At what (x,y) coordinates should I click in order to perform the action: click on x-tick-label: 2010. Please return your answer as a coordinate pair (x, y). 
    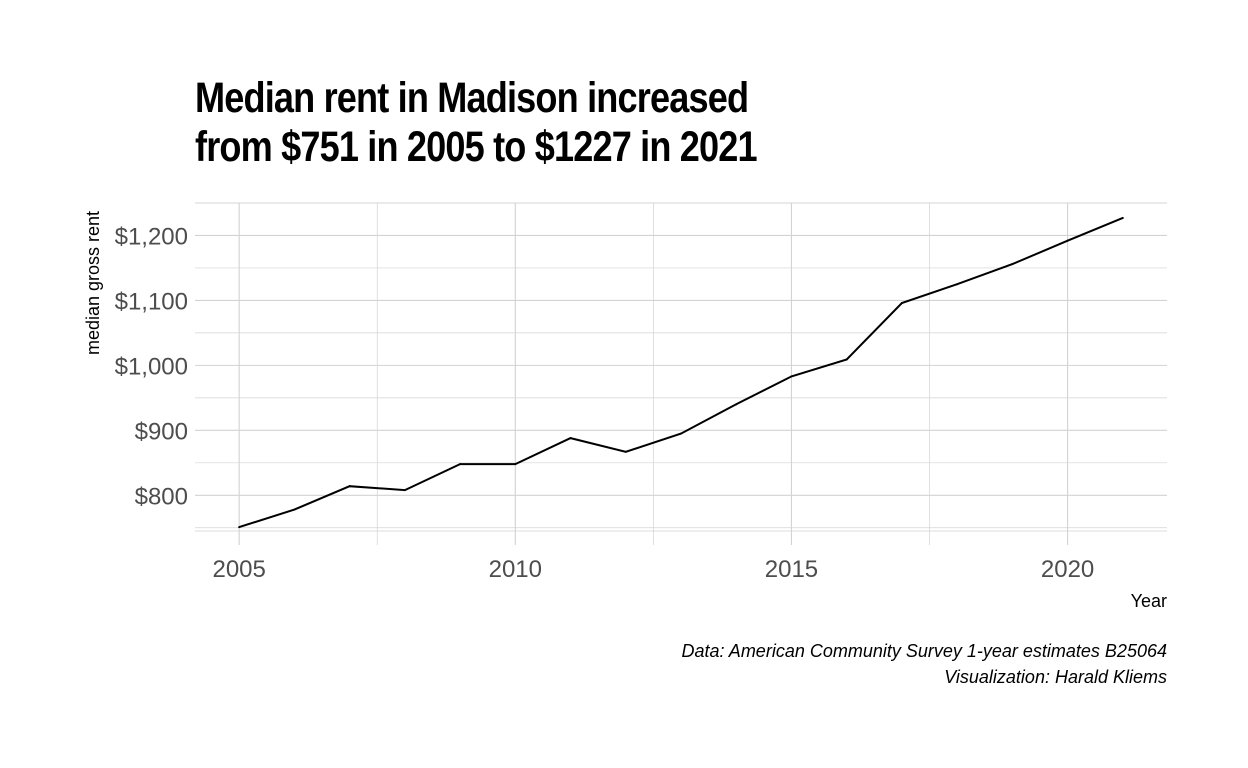
    Looking at the image, I should click on (515, 569).